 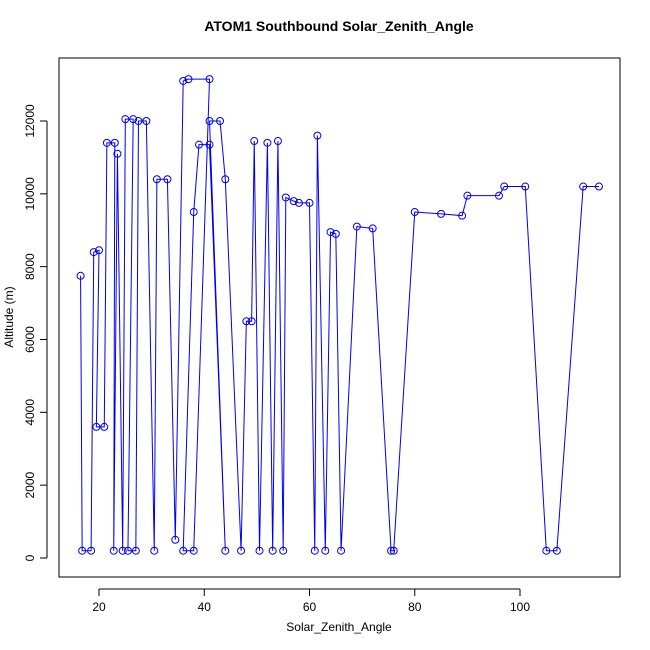 I want to click on x-tick-label: 80, so click(x=415, y=607).